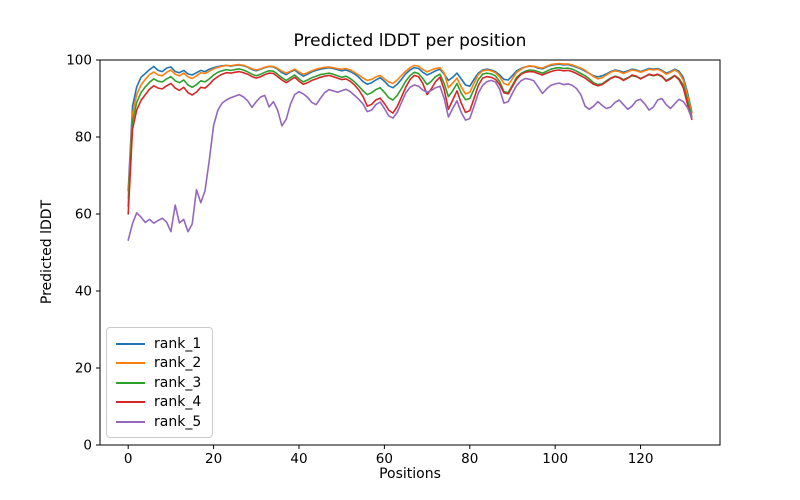  What do you see at coordinates (298, 459) in the screenshot?
I see `x-tick-label: 40` at bounding box center [298, 459].